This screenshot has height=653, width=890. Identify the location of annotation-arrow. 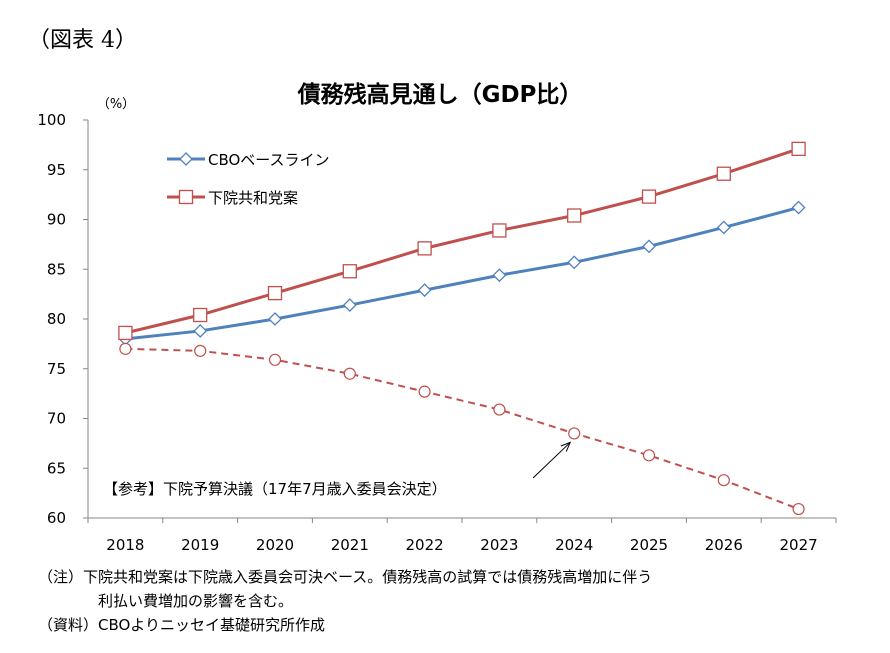
(551, 460).